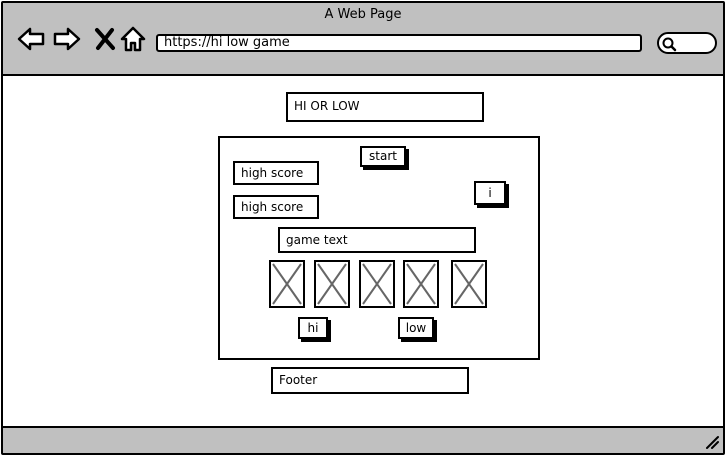 This screenshot has height=458, width=728. I want to click on back-arrow-icon, so click(31, 39).